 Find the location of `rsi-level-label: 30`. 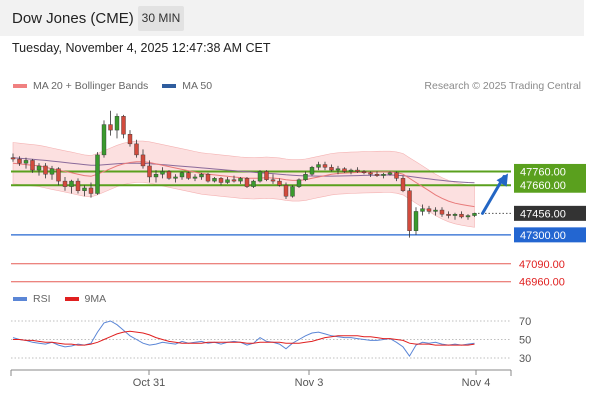

rsi-level-label: 30 is located at coordinates (525, 359).